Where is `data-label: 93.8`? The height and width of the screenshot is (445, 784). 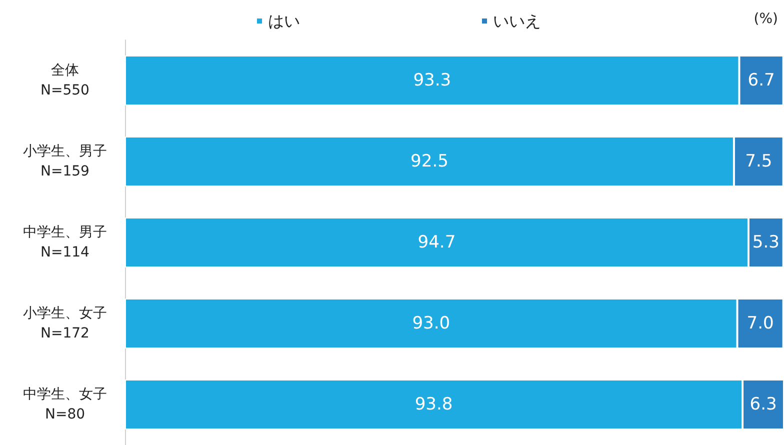 data-label: 93.8 is located at coordinates (433, 404).